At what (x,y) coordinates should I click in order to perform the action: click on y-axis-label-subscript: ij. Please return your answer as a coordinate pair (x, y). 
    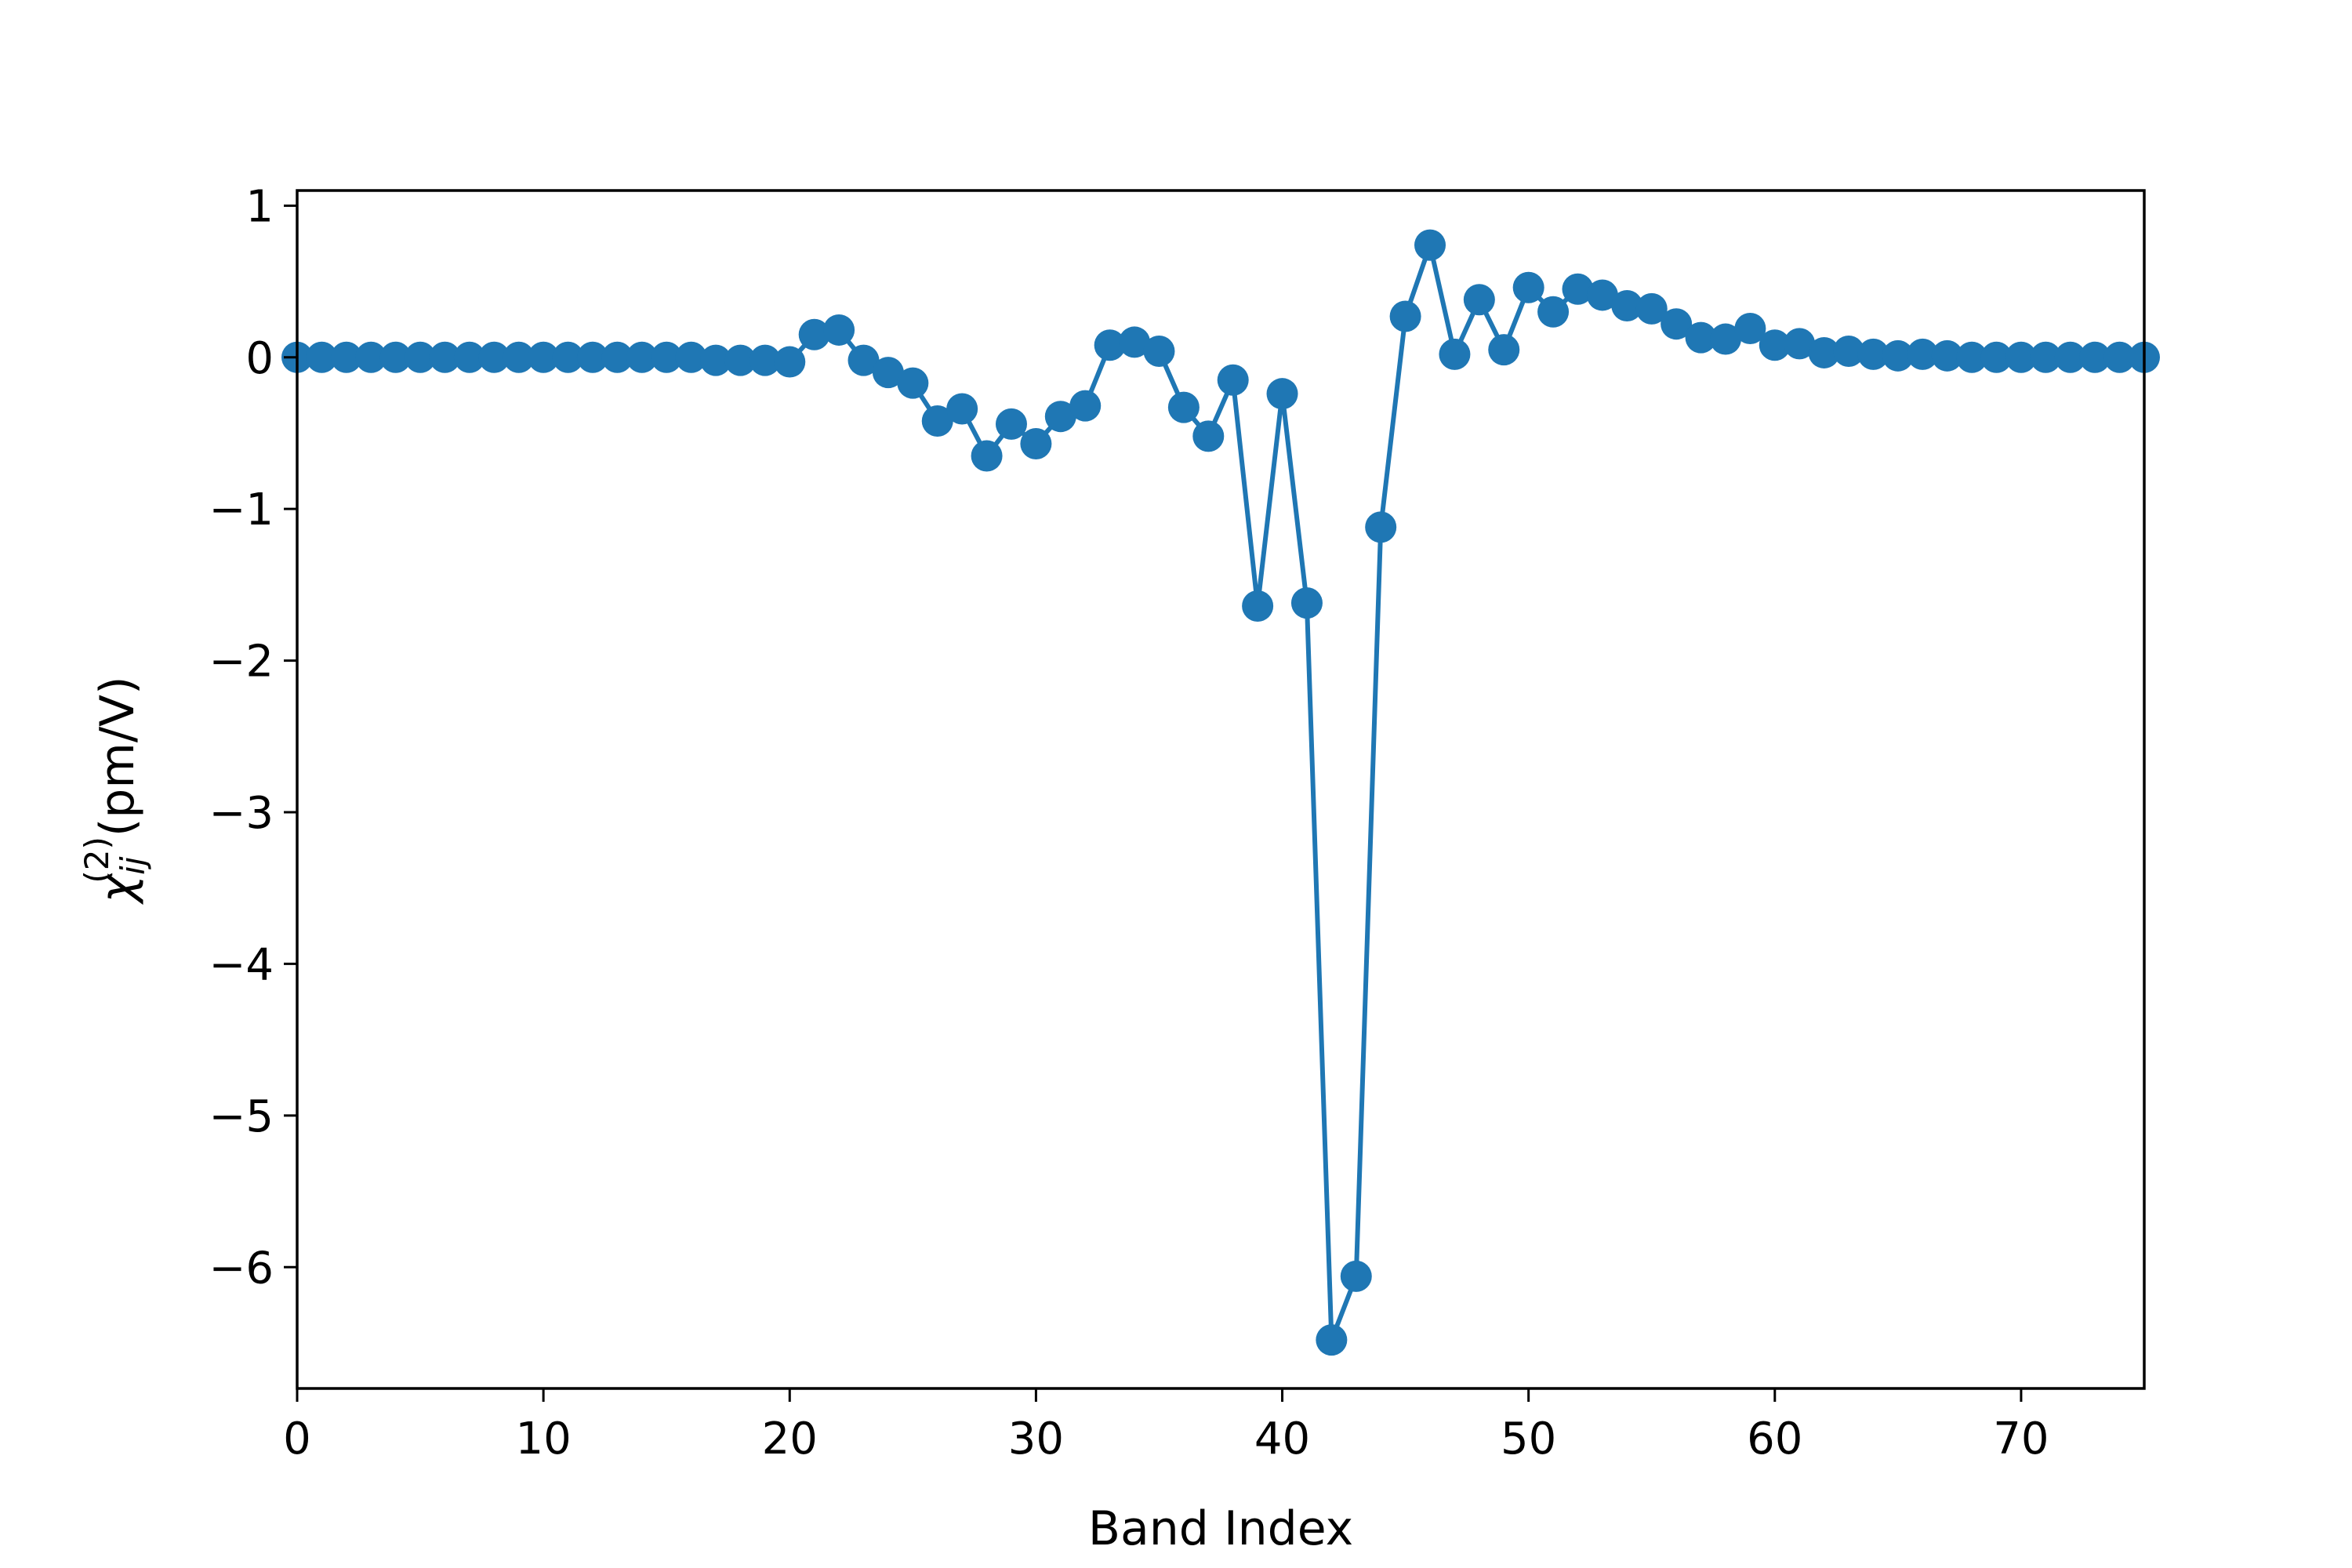
    Looking at the image, I should click on (133, 865).